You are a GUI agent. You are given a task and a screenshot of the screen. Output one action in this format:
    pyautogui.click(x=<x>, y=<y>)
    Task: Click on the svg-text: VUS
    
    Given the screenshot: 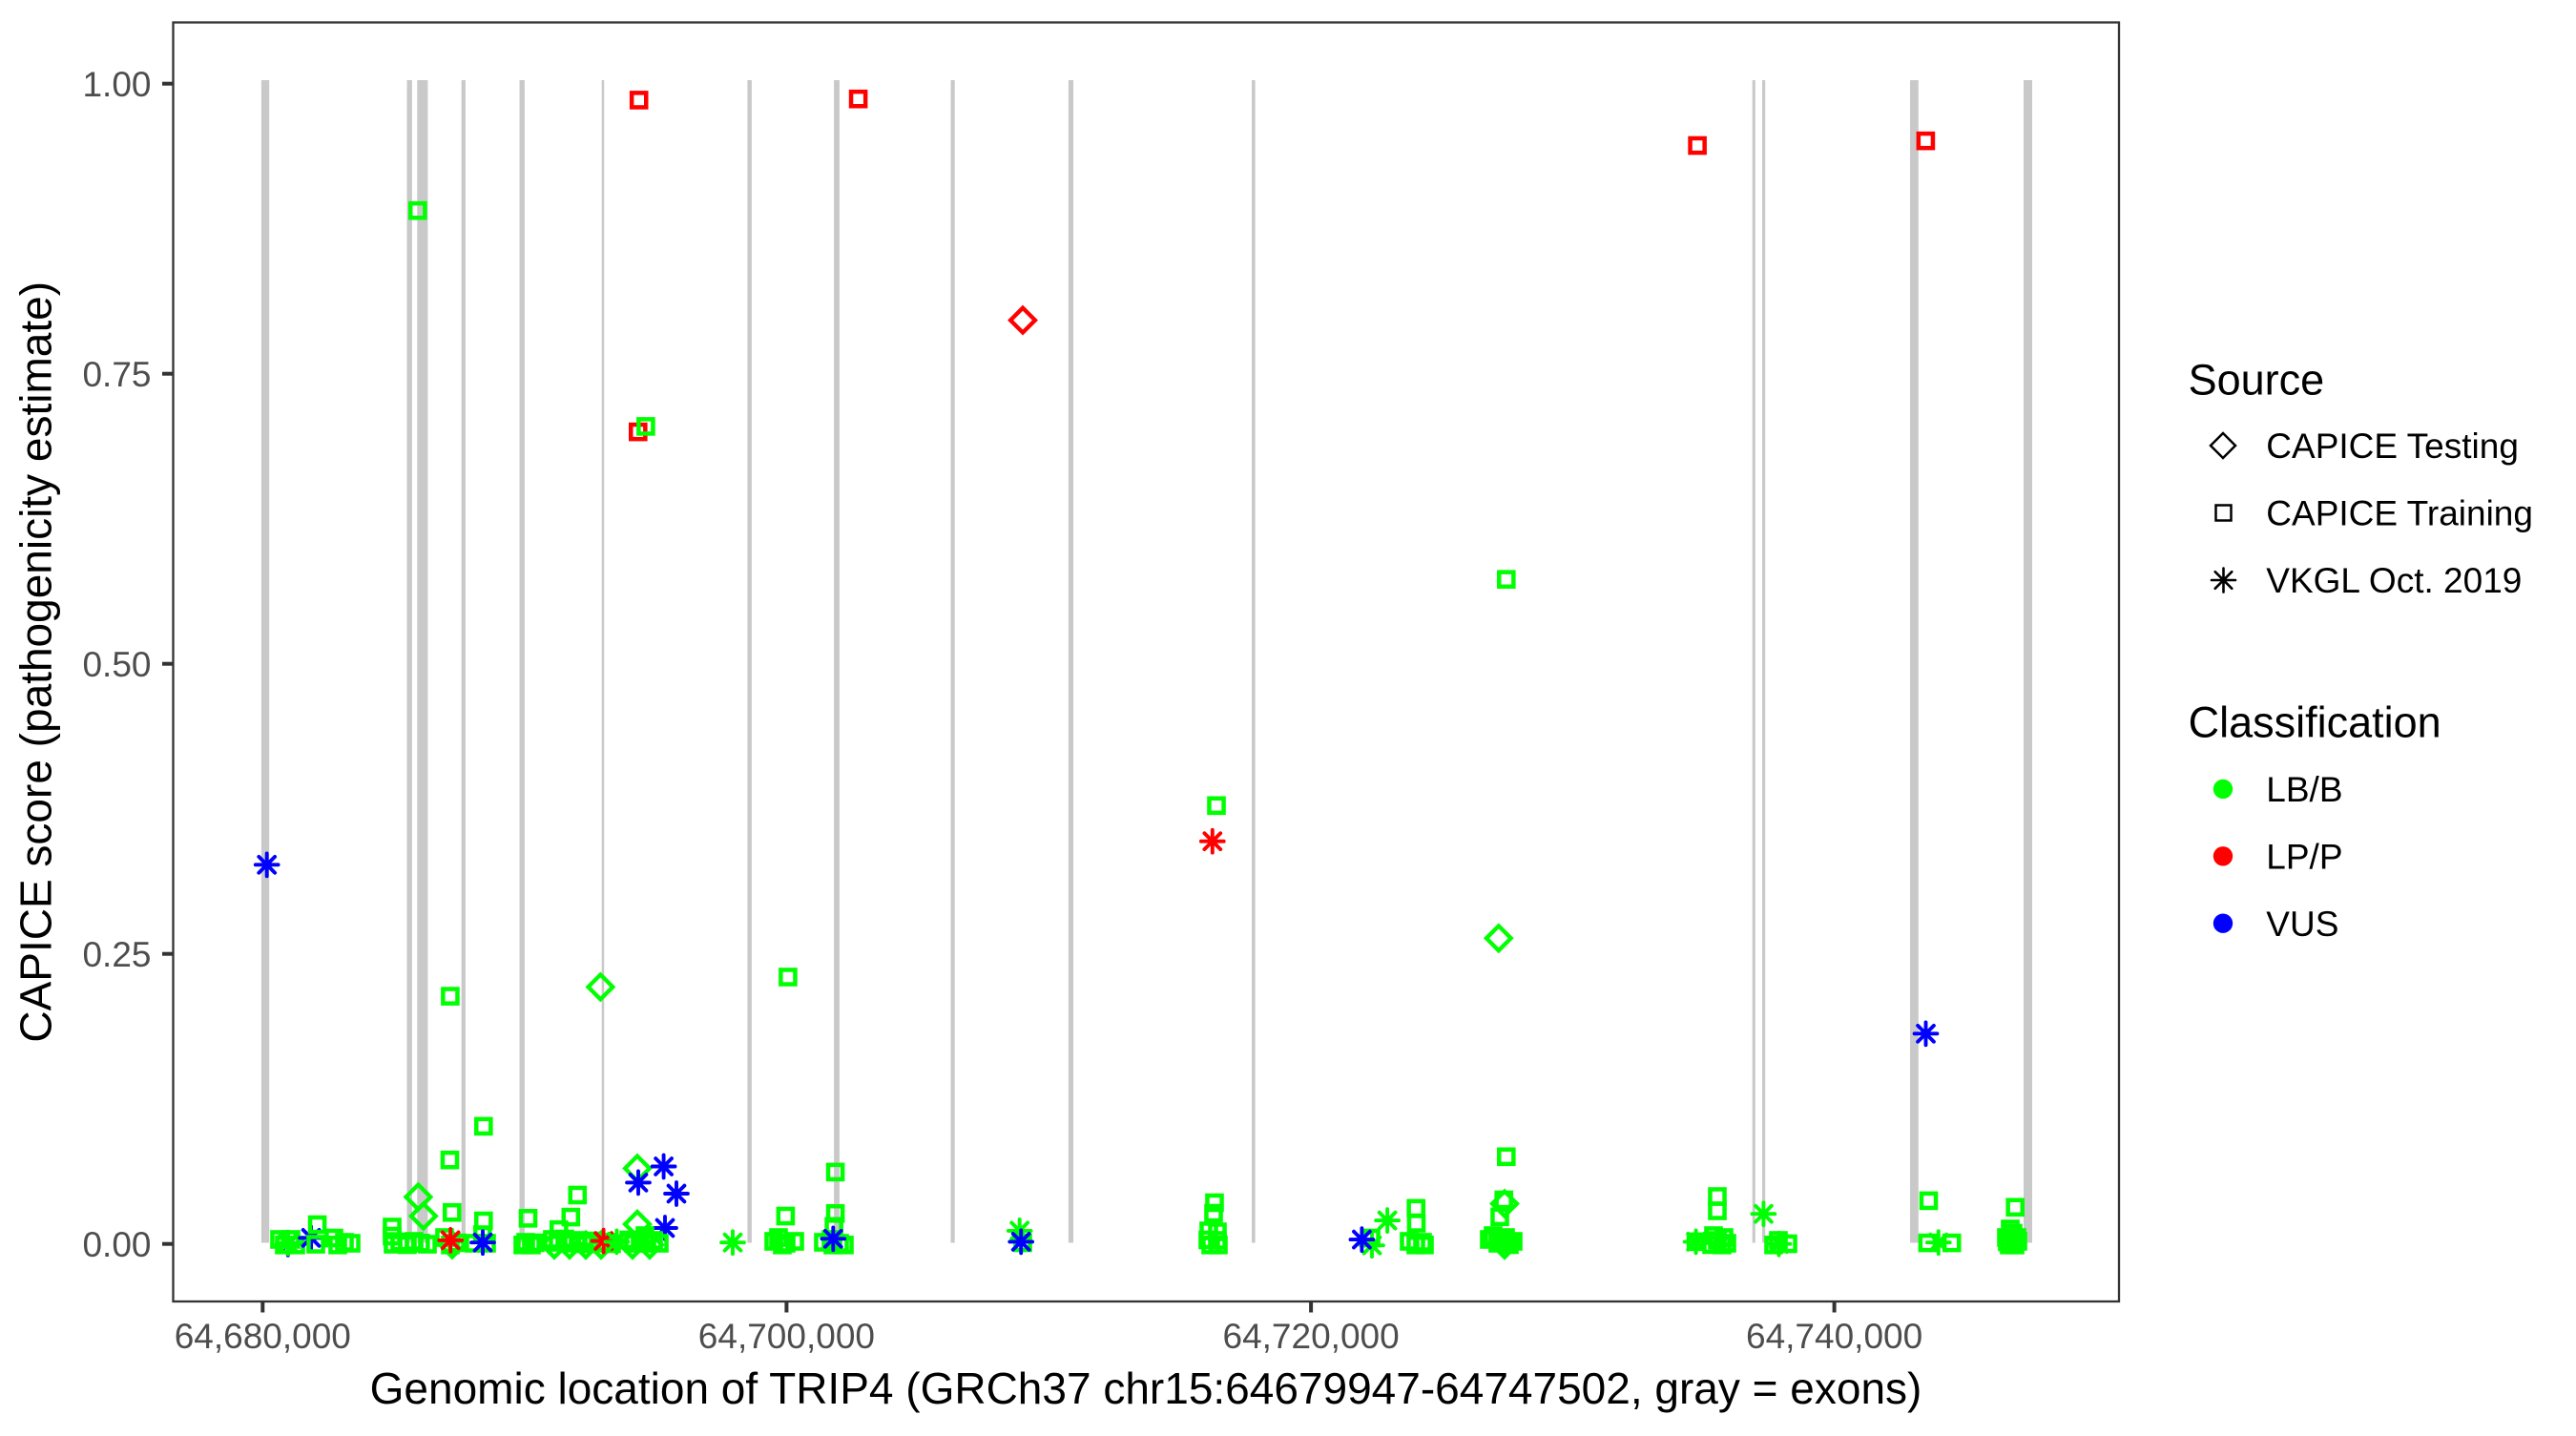 What is the action you would take?
    pyautogui.click(x=2302, y=924)
    